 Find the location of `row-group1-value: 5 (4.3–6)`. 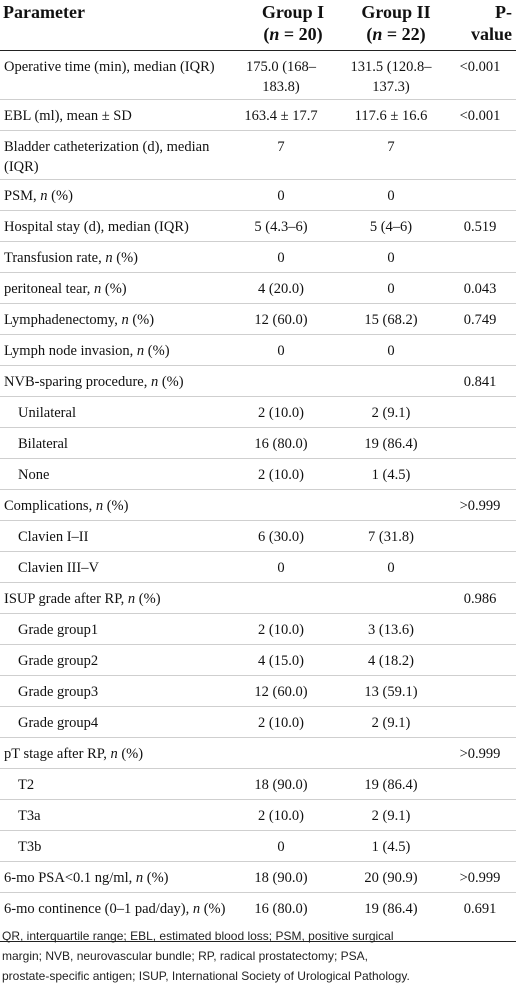

row-group1-value: 5 (4.3–6) is located at coordinates (281, 227).